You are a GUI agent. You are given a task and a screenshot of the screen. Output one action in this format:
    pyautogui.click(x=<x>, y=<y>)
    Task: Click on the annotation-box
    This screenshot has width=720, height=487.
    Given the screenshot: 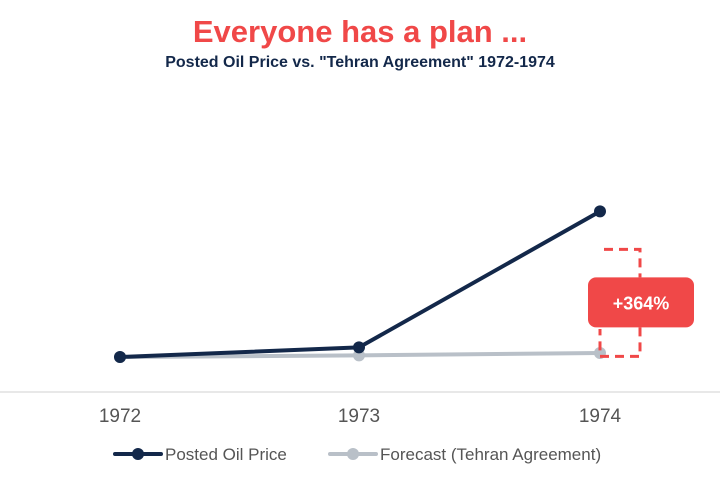 What is the action you would take?
    pyautogui.click(x=641, y=302)
    